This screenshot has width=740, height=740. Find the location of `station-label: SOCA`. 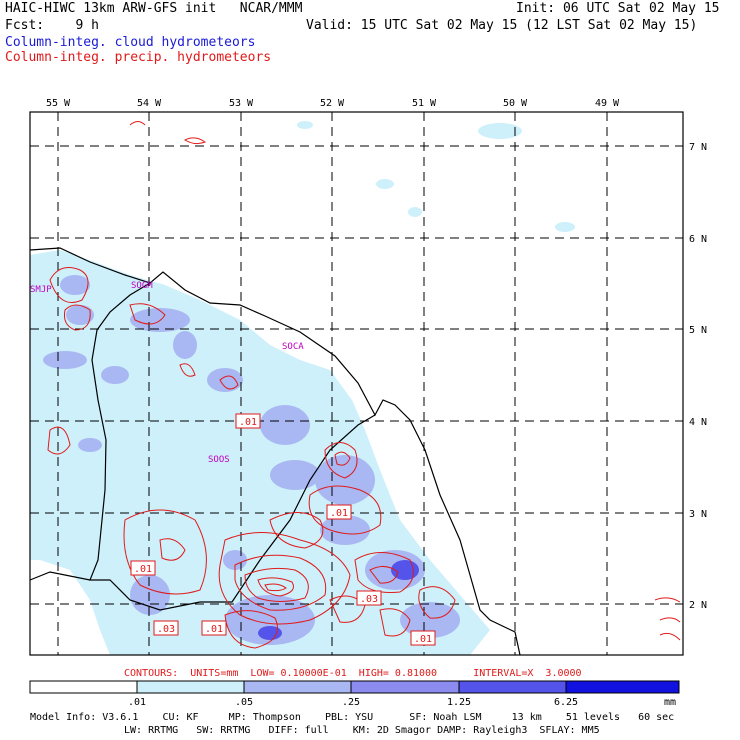

station-label: SOCA is located at coordinates (293, 347).